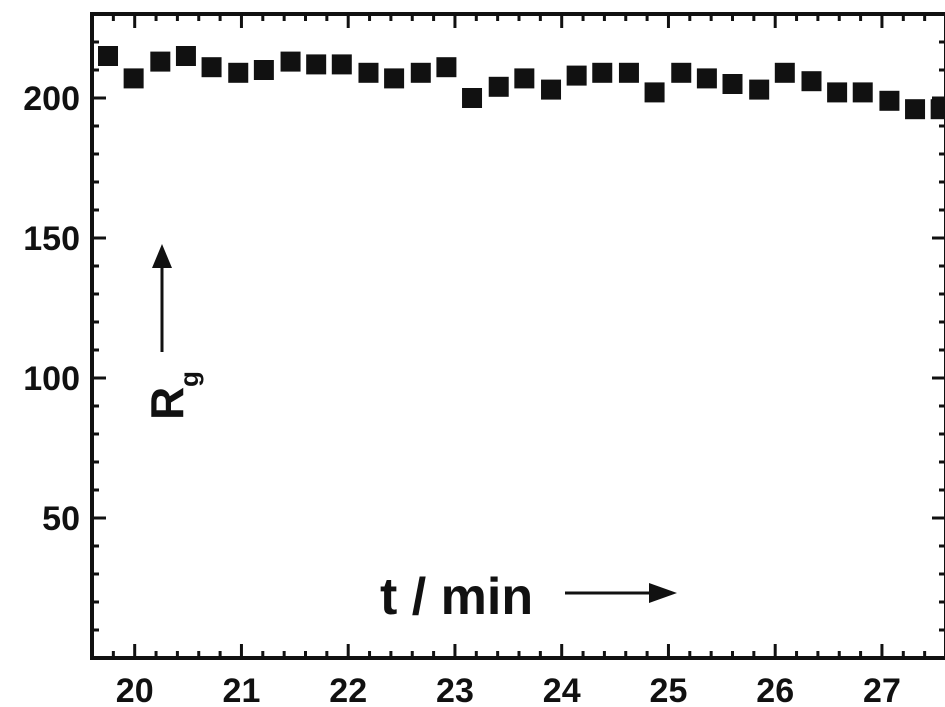  Describe the element at coordinates (775, 689) in the screenshot. I see `x-tick-label: 26` at that location.